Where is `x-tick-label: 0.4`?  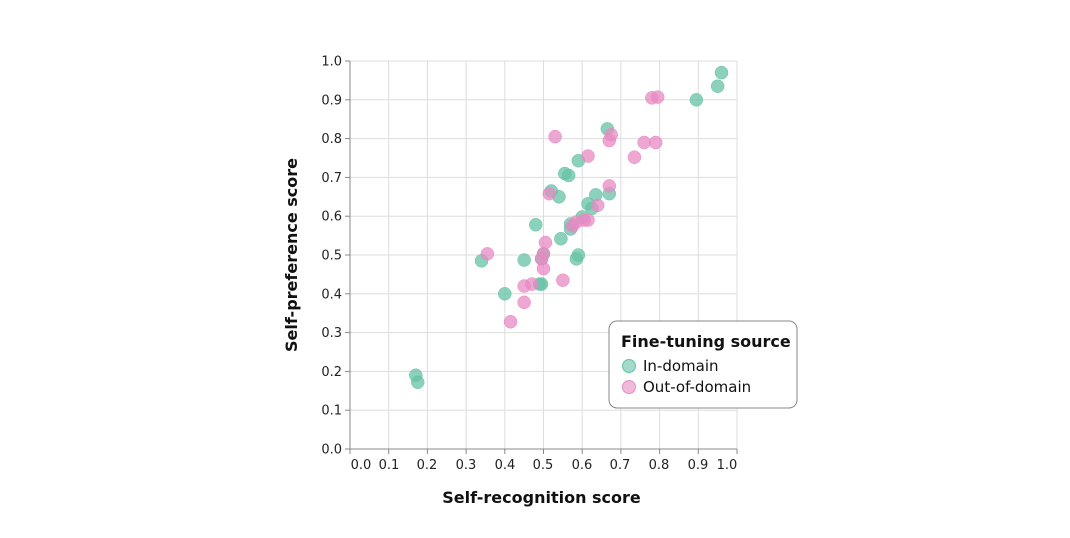
x-tick-label: 0.4 is located at coordinates (505, 465).